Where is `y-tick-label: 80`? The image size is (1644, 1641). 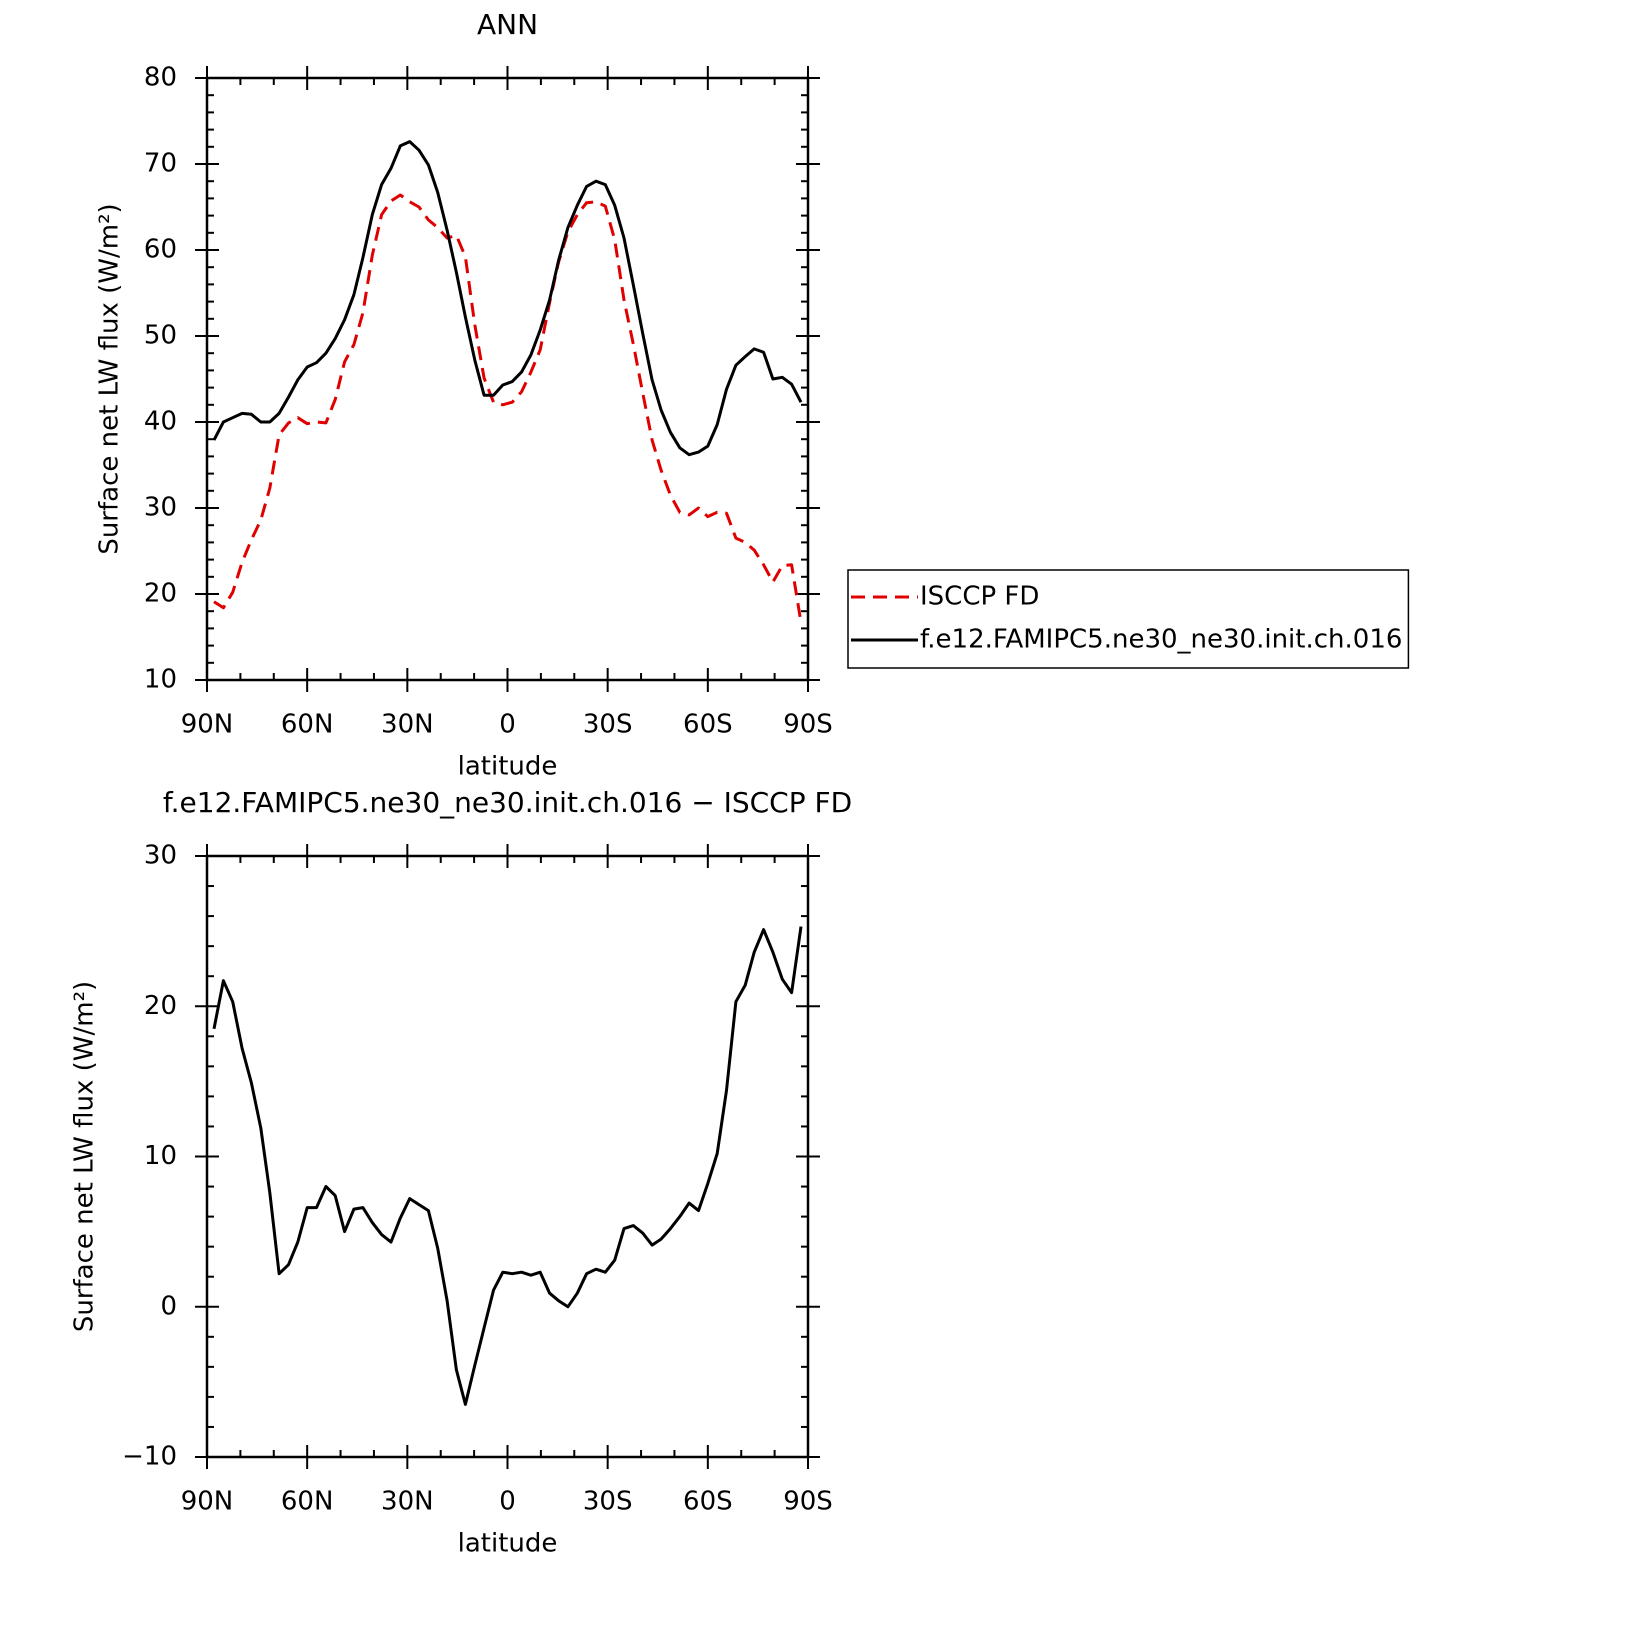
y-tick-label: 80 is located at coordinates (160, 78).